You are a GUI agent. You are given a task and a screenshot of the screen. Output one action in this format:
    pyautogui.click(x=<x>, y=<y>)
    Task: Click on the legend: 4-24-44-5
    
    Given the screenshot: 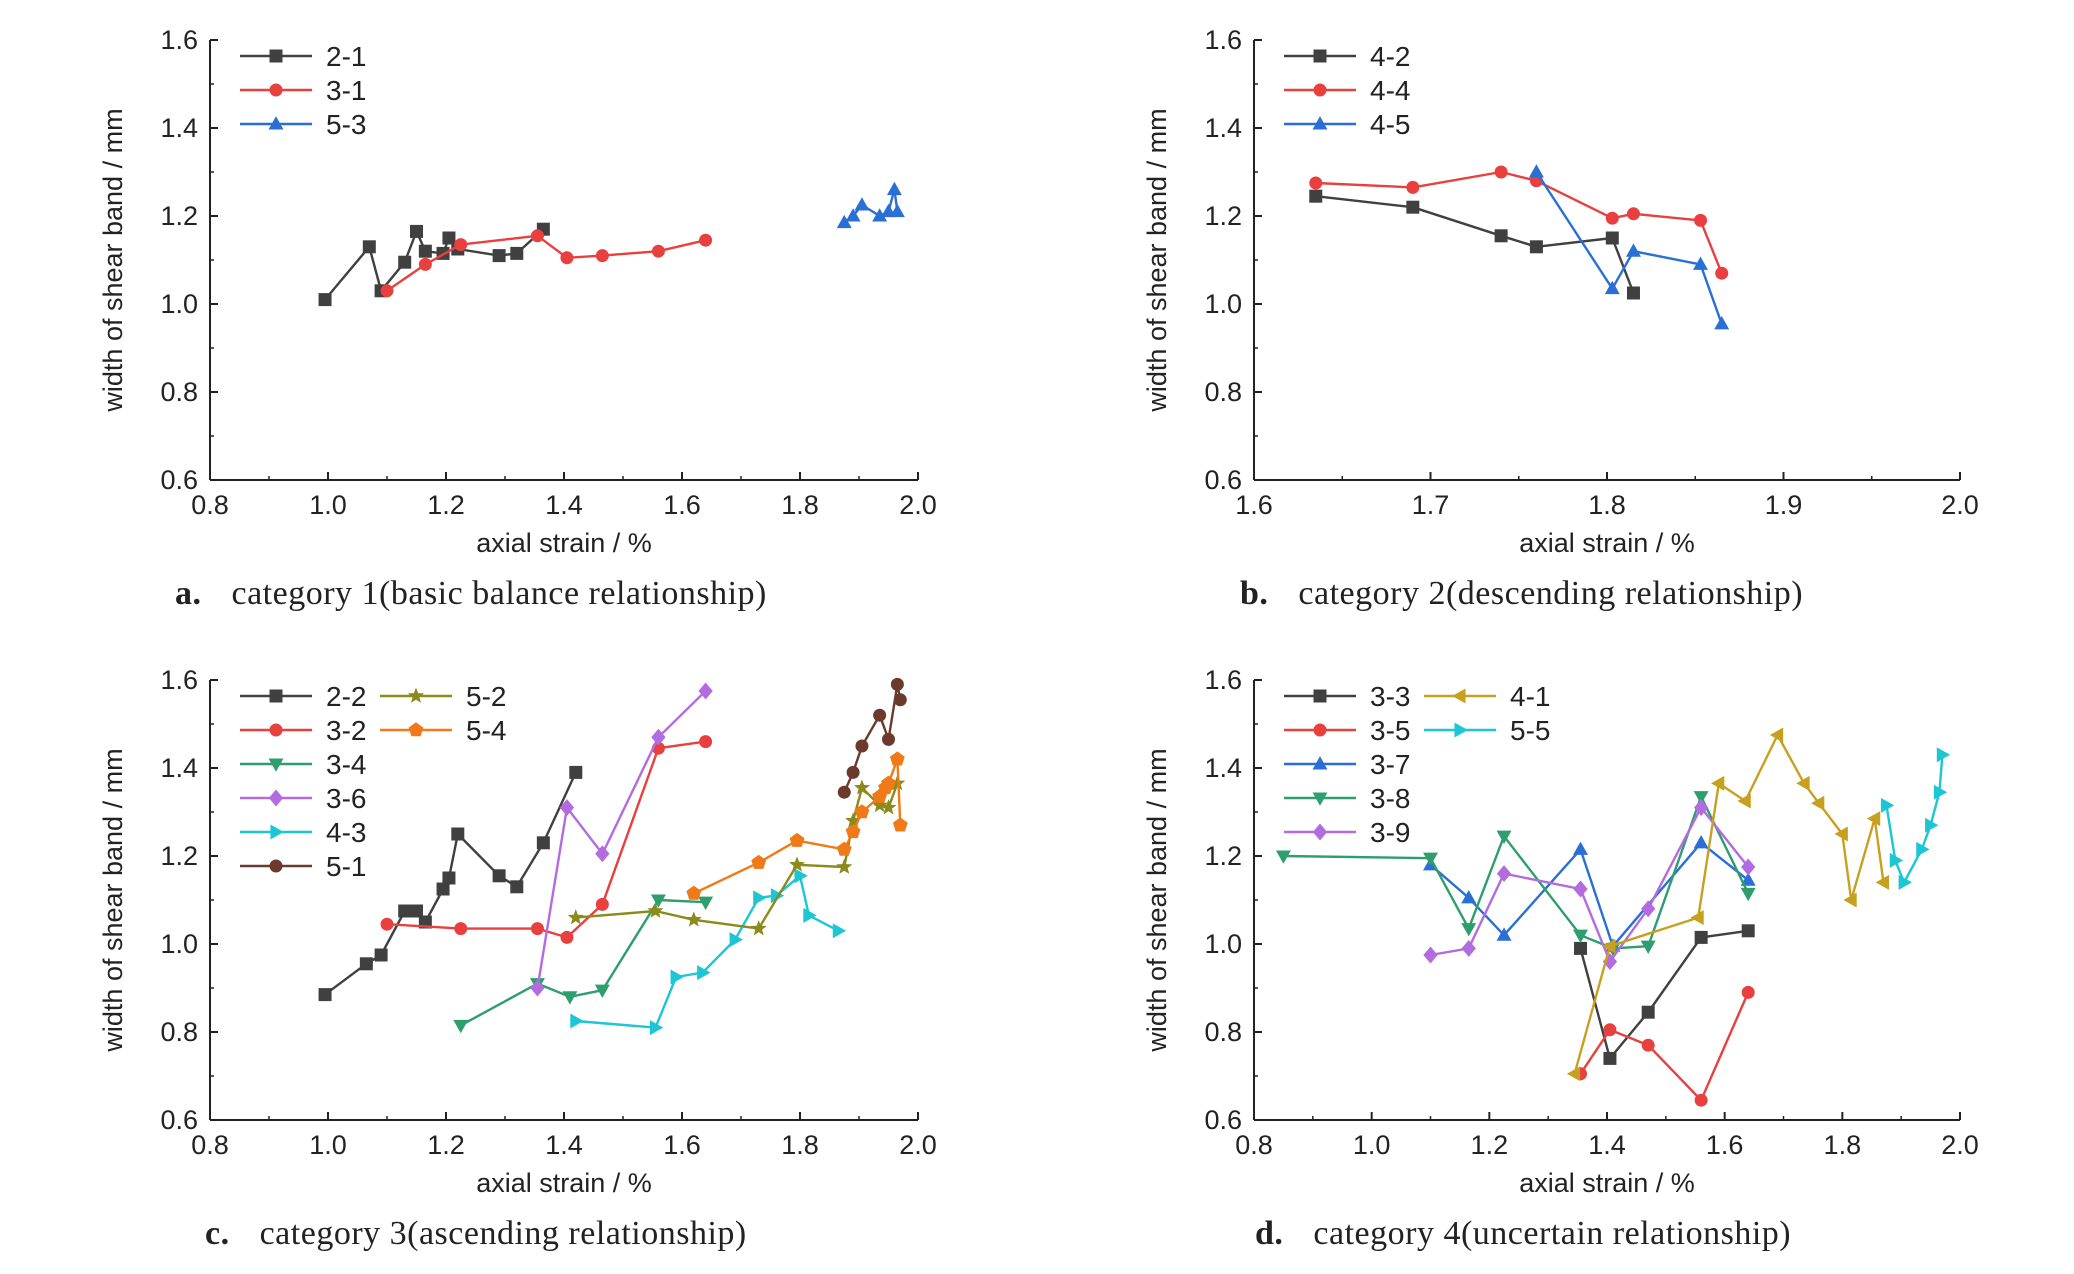 What is the action you would take?
    pyautogui.click(x=1347, y=90)
    